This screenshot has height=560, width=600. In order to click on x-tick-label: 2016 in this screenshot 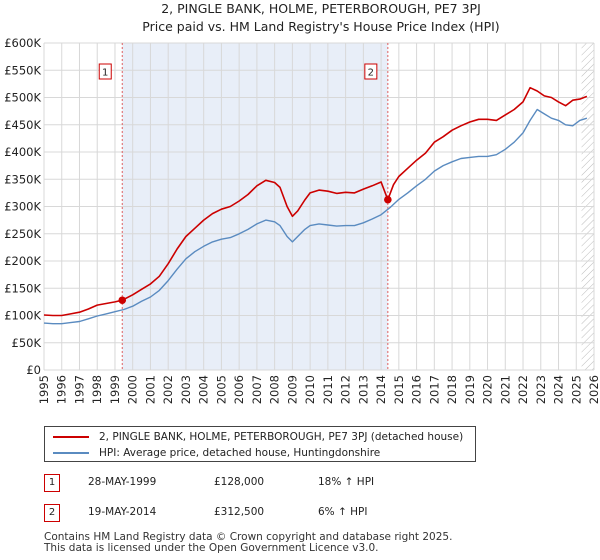, I will do `click(417, 389)`.